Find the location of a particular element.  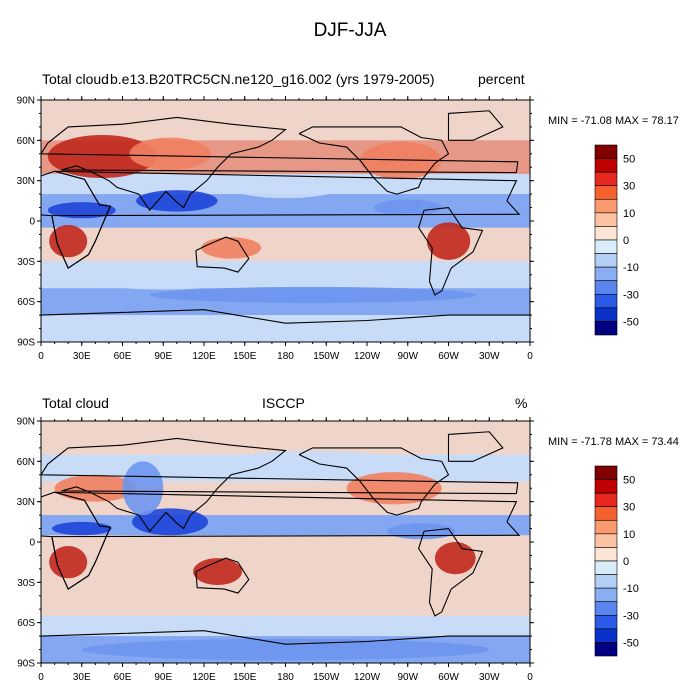

panel2-lon-label: 150W is located at coordinates (326, 677).